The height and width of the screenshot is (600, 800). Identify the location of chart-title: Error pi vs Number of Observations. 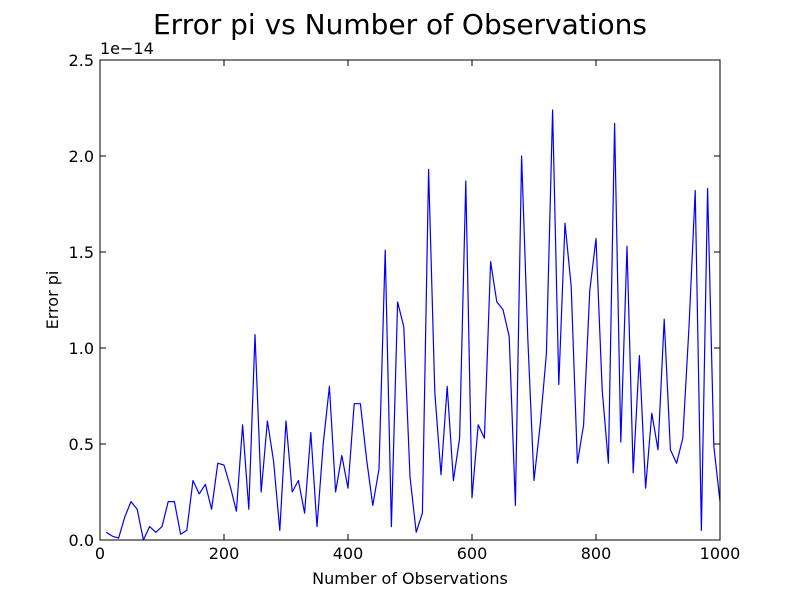
(400, 24).